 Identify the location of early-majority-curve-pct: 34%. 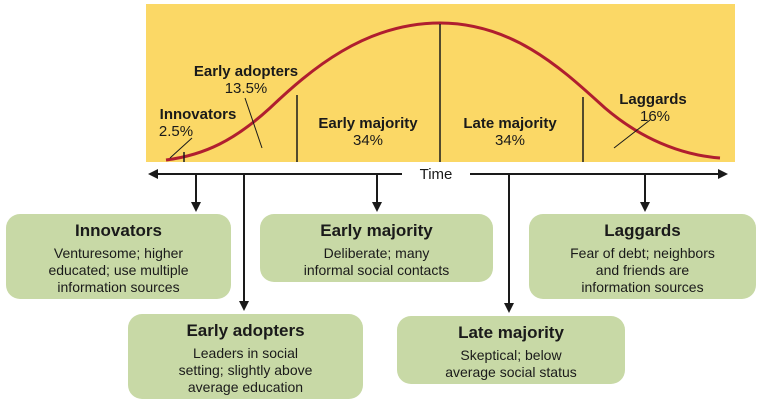
(368, 140).